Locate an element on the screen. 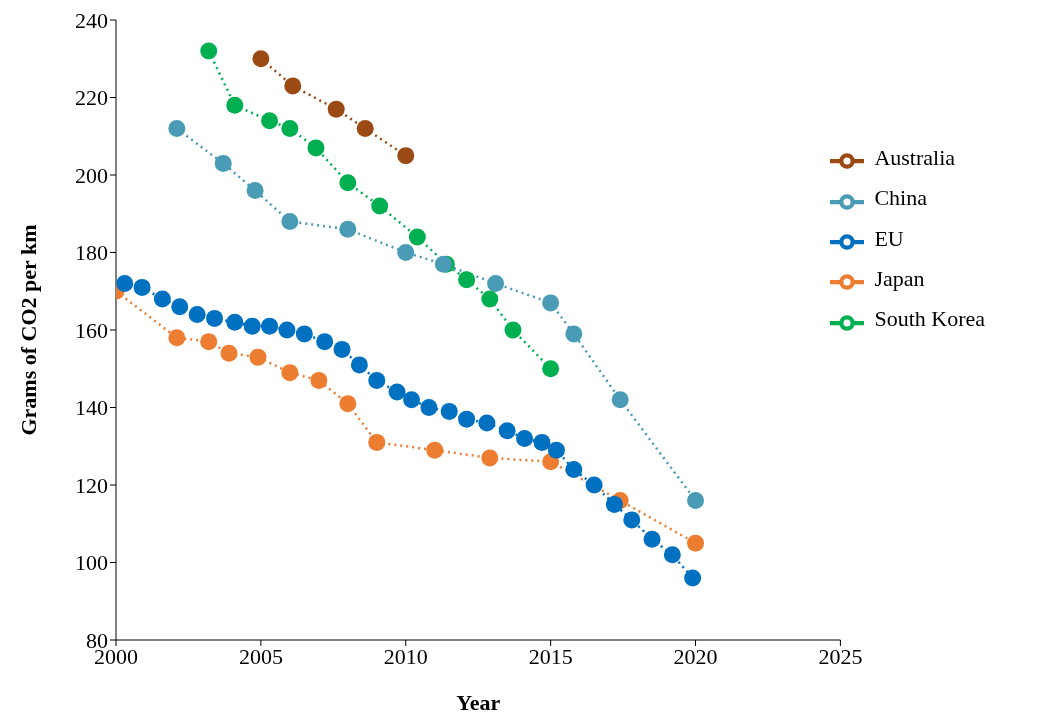  x-tick-label: 2025 is located at coordinates (840, 656).